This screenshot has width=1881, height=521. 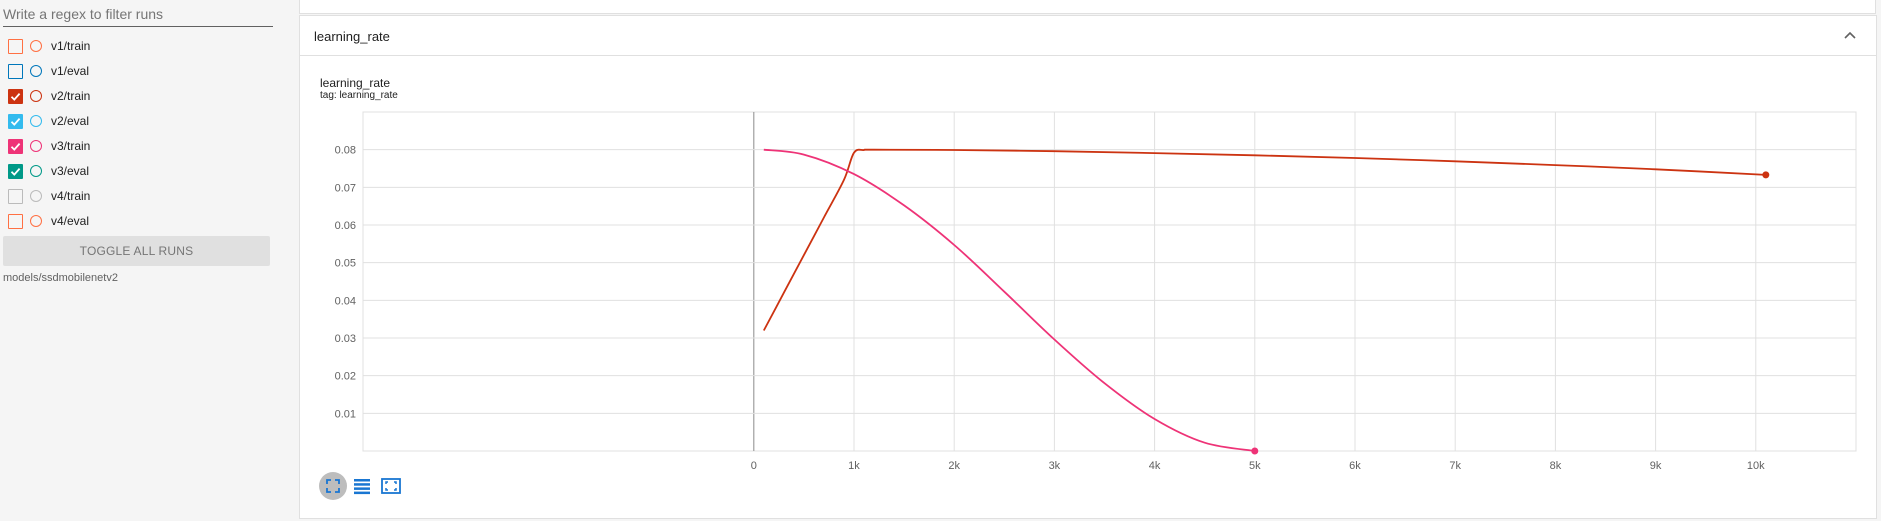 I want to click on y-tick-label: 0.02, so click(x=345, y=377).